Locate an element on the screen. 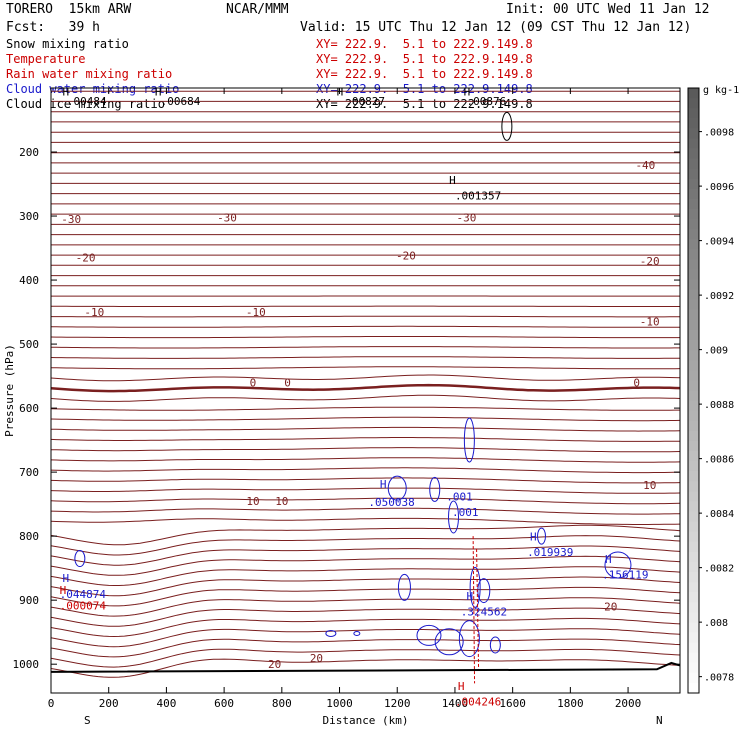 This screenshot has height=740, width=740. maximum-value-label: .324562 is located at coordinates (484, 612).